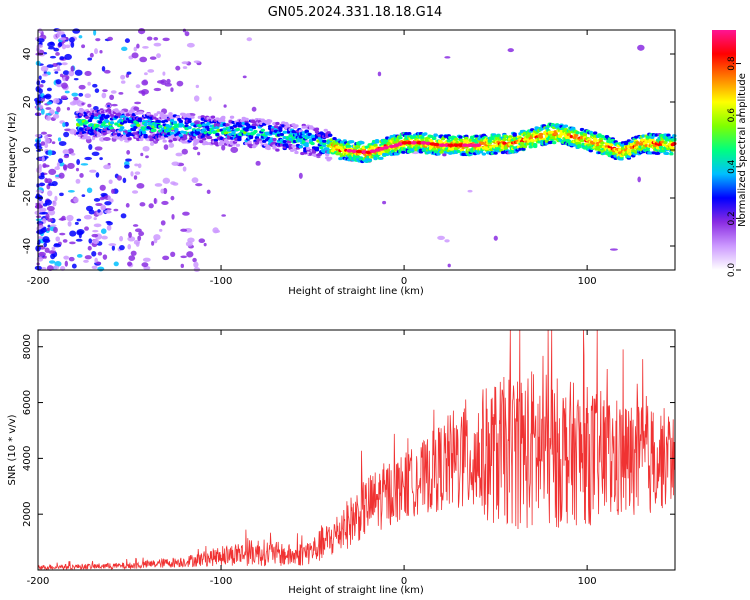 The width and height of the screenshot is (750, 600). What do you see at coordinates (12, 449) in the screenshot?
I see `snr-y-axis-label: SNR (10 * v/v)` at bounding box center [12, 449].